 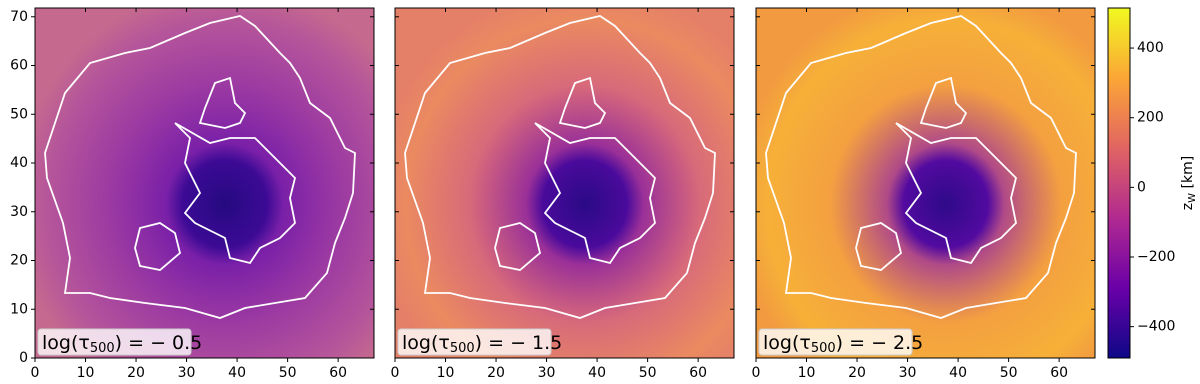 What do you see at coordinates (1188, 174) in the screenshot?
I see `colorbar-label-part: [km]` at bounding box center [1188, 174].